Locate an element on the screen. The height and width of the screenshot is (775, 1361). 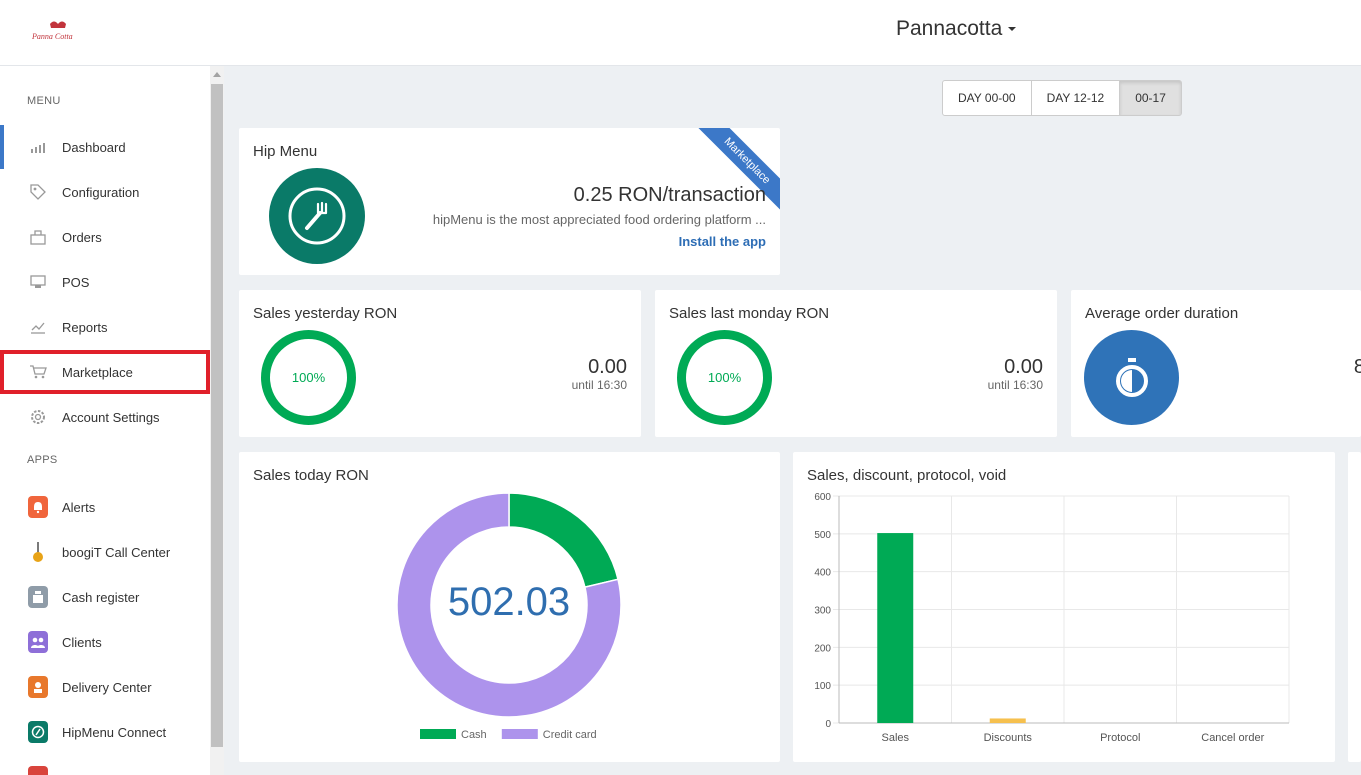
x-tick-label: Protocol is located at coordinates (1120, 738).